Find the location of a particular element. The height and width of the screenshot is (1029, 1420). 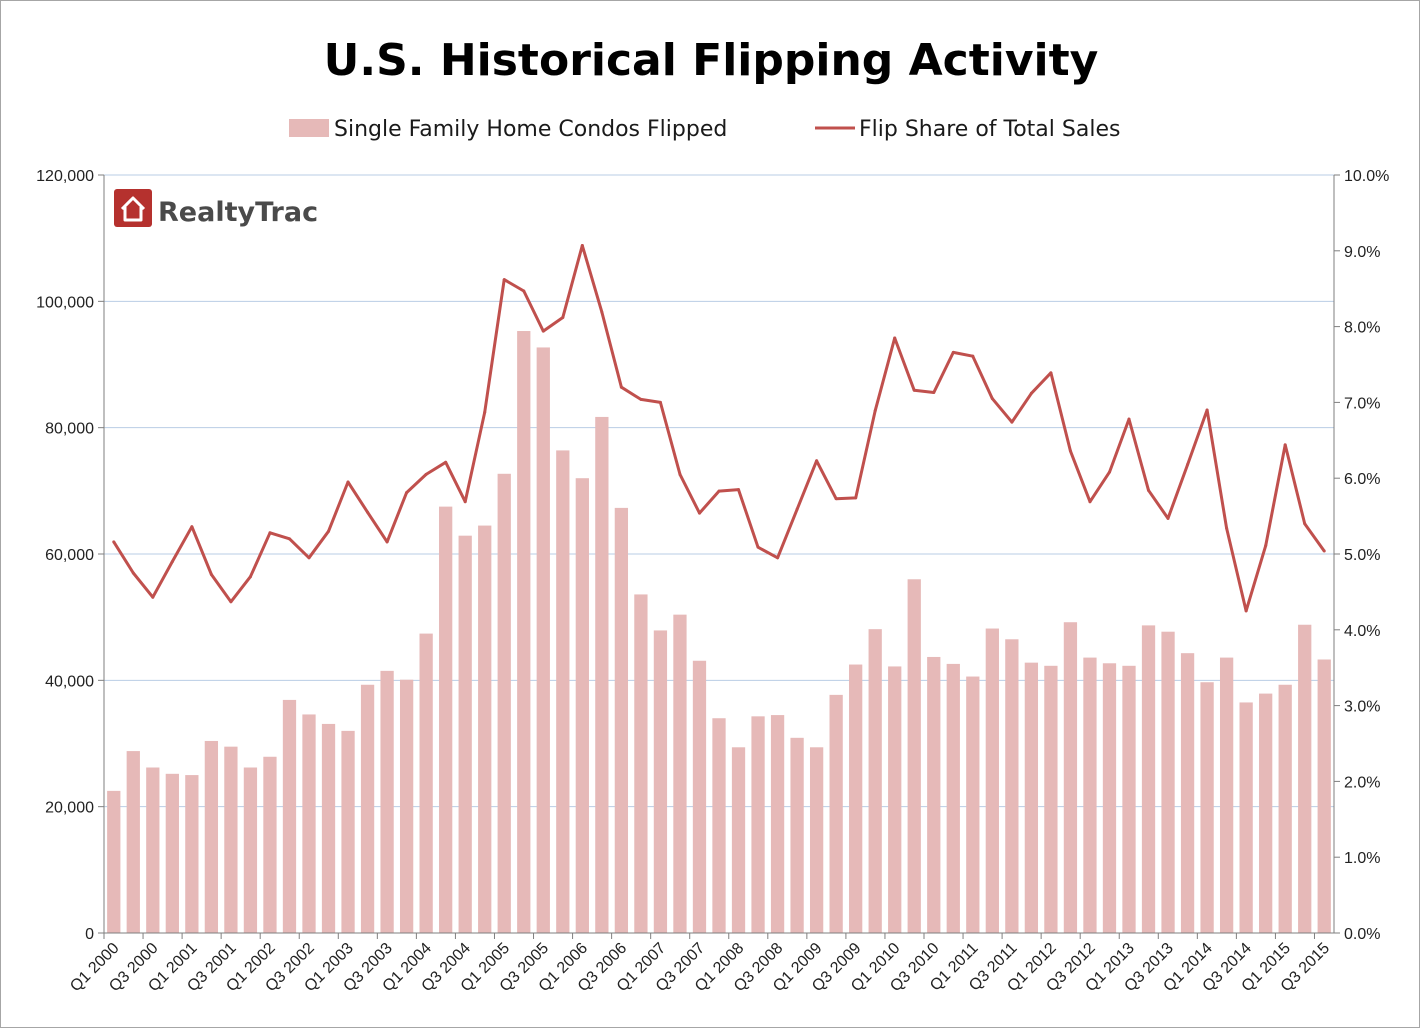

chart-title: U.S. Historical Flipping Activity is located at coordinates (711, 60).